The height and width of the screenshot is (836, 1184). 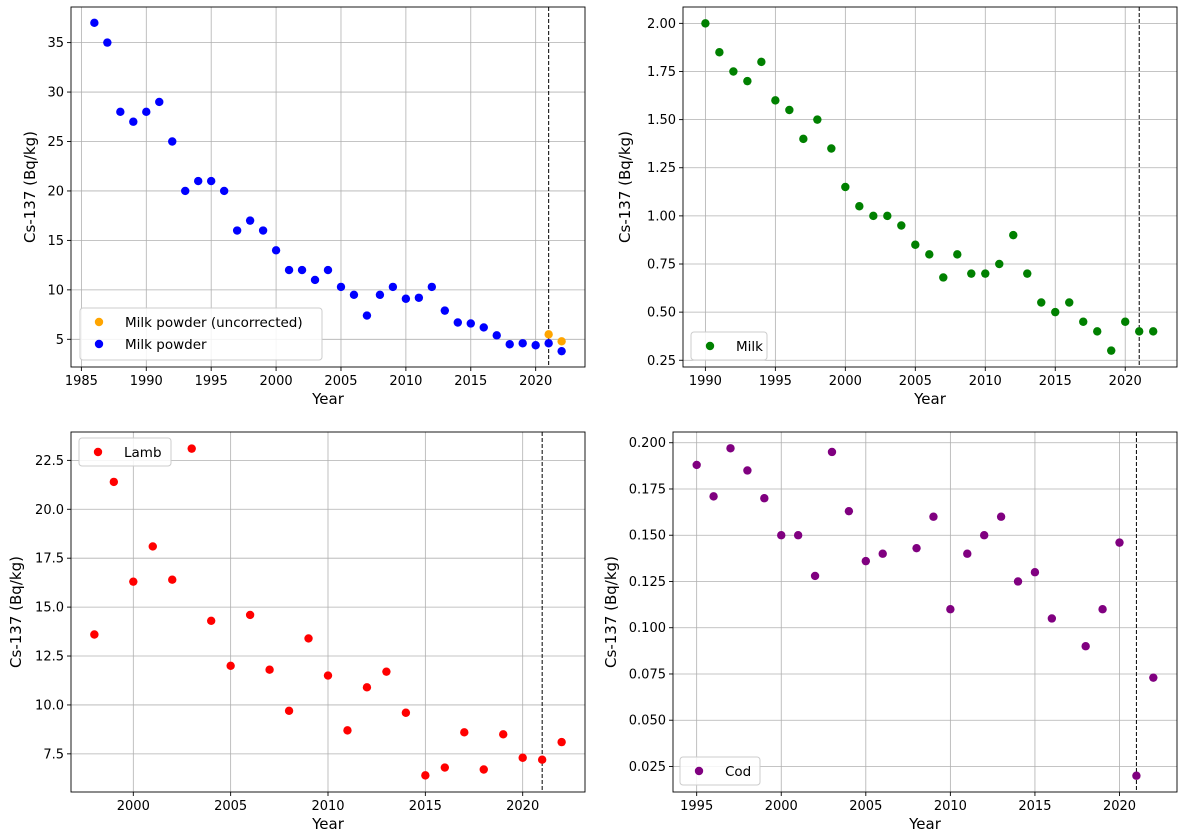 I want to click on y-tick-label: 15, so click(x=55, y=241).